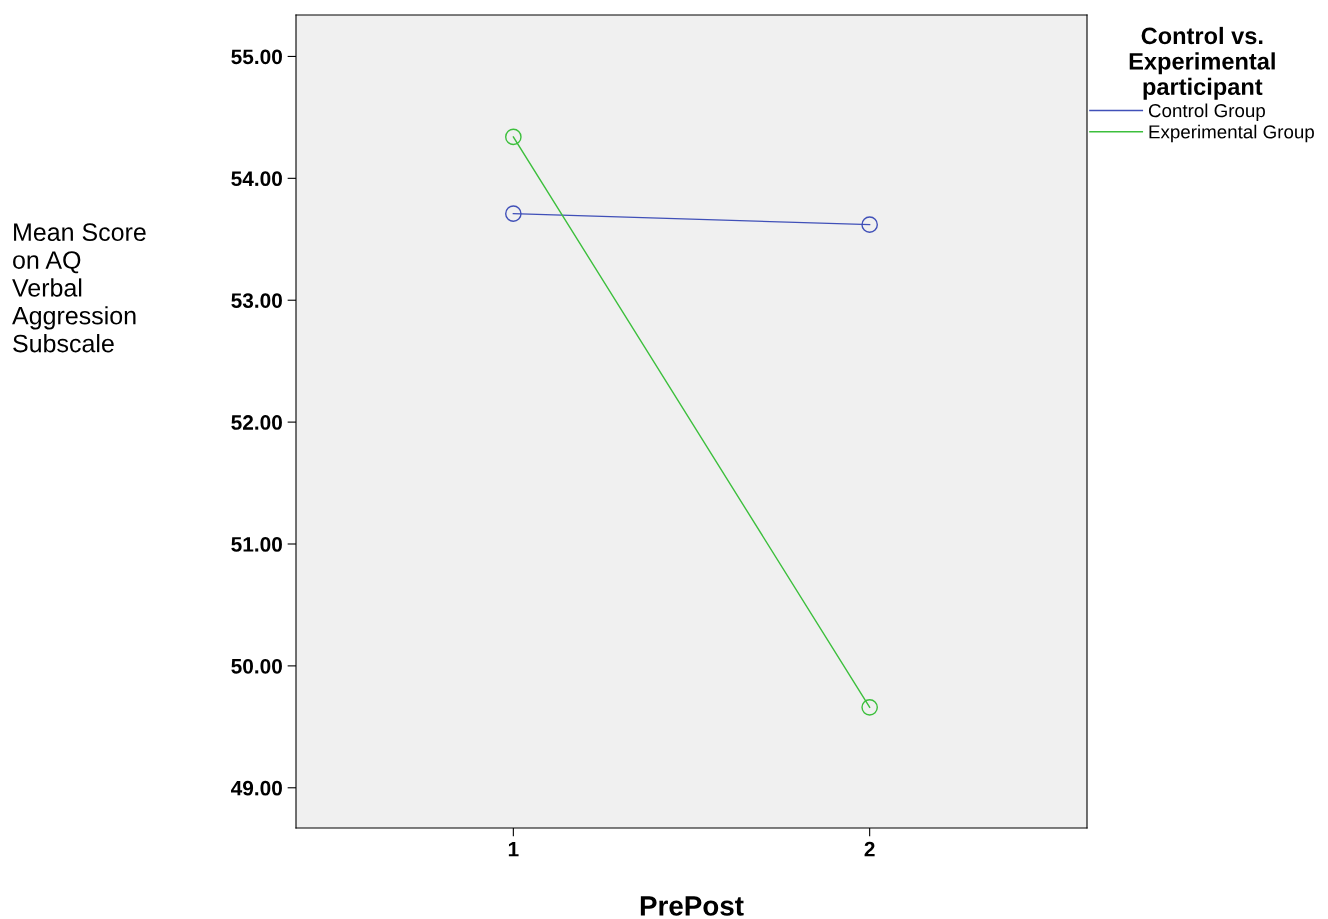 This screenshot has width=1328, height=919. Describe the element at coordinates (256, 666) in the screenshot. I see `y-tick-label: 50.00` at that location.